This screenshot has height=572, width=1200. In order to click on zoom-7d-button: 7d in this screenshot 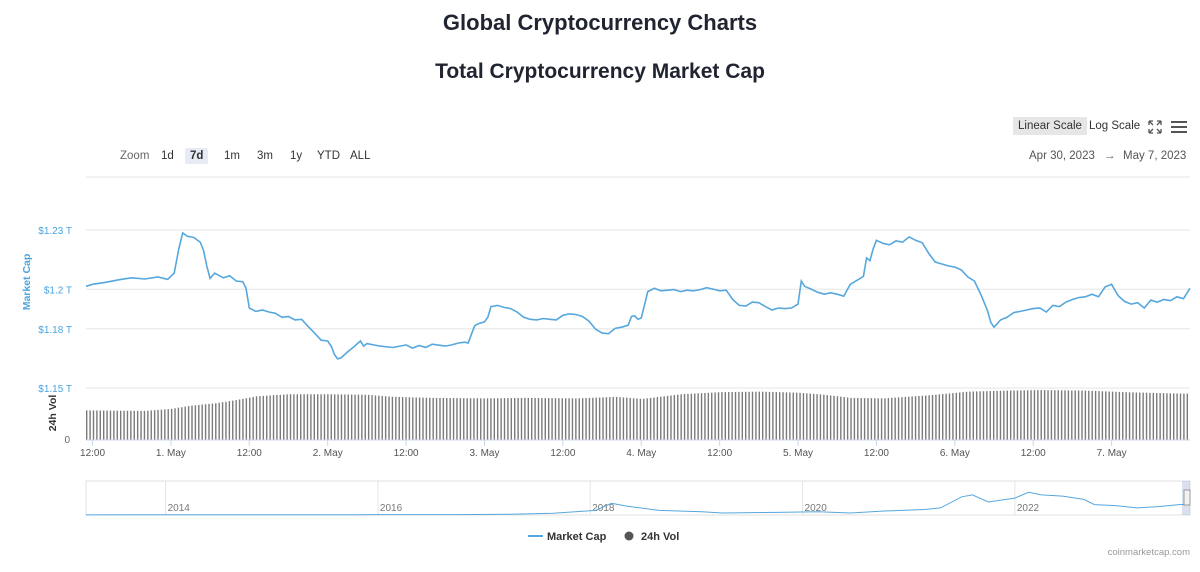, I will do `click(197, 156)`.